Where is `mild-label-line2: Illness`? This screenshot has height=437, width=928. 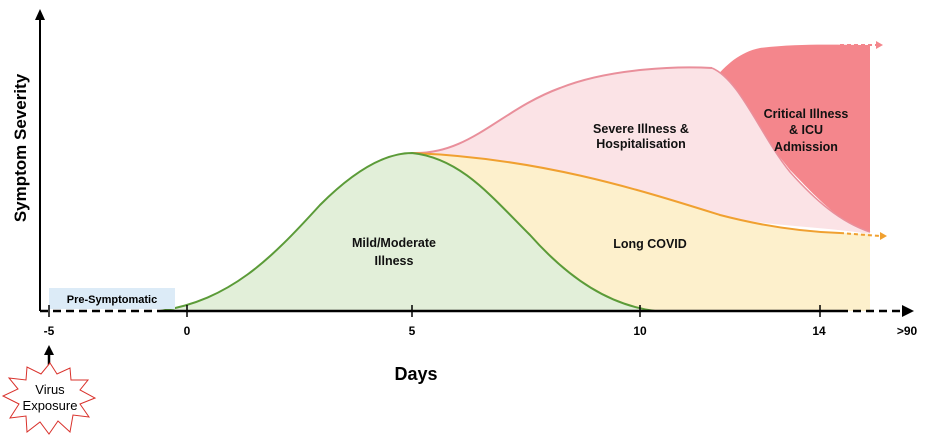 mild-label-line2: Illness is located at coordinates (394, 261).